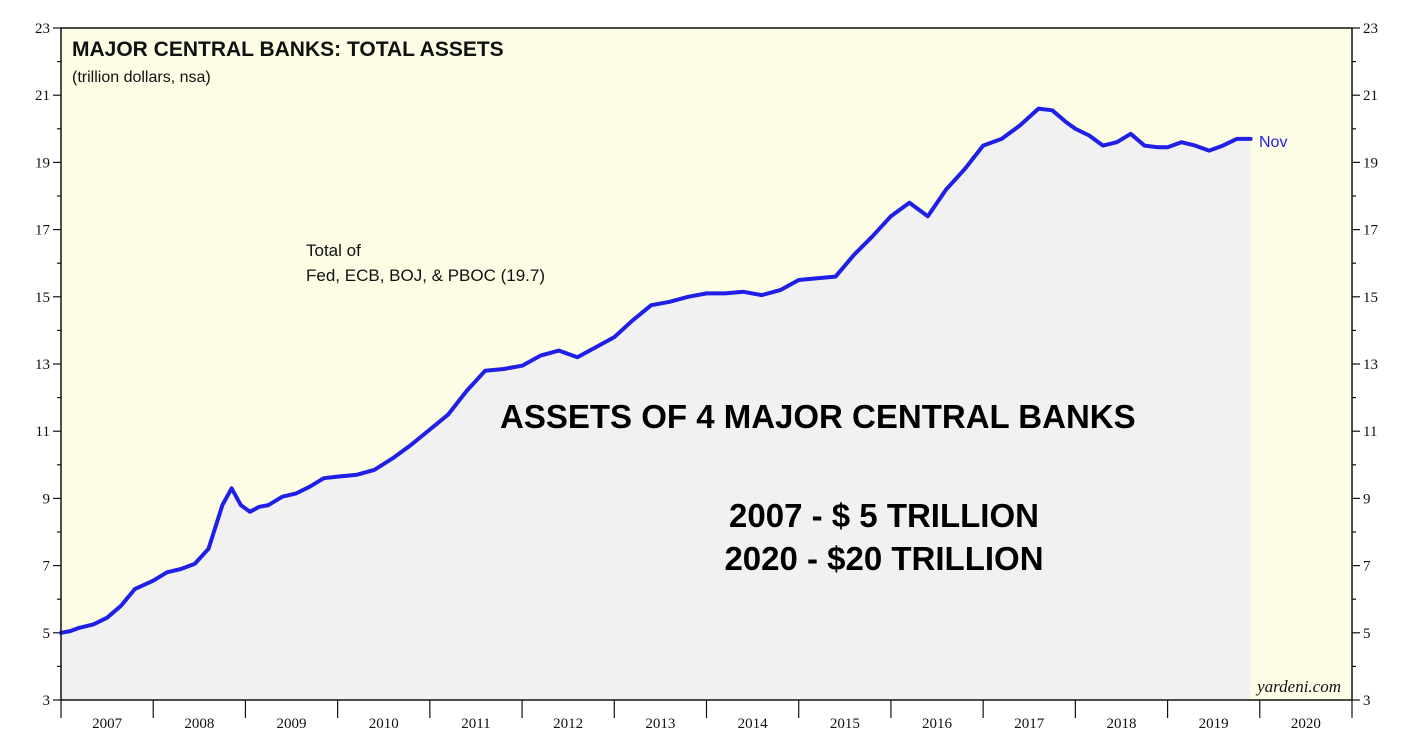  I want to click on x-tick-label: 2013, so click(660, 724).